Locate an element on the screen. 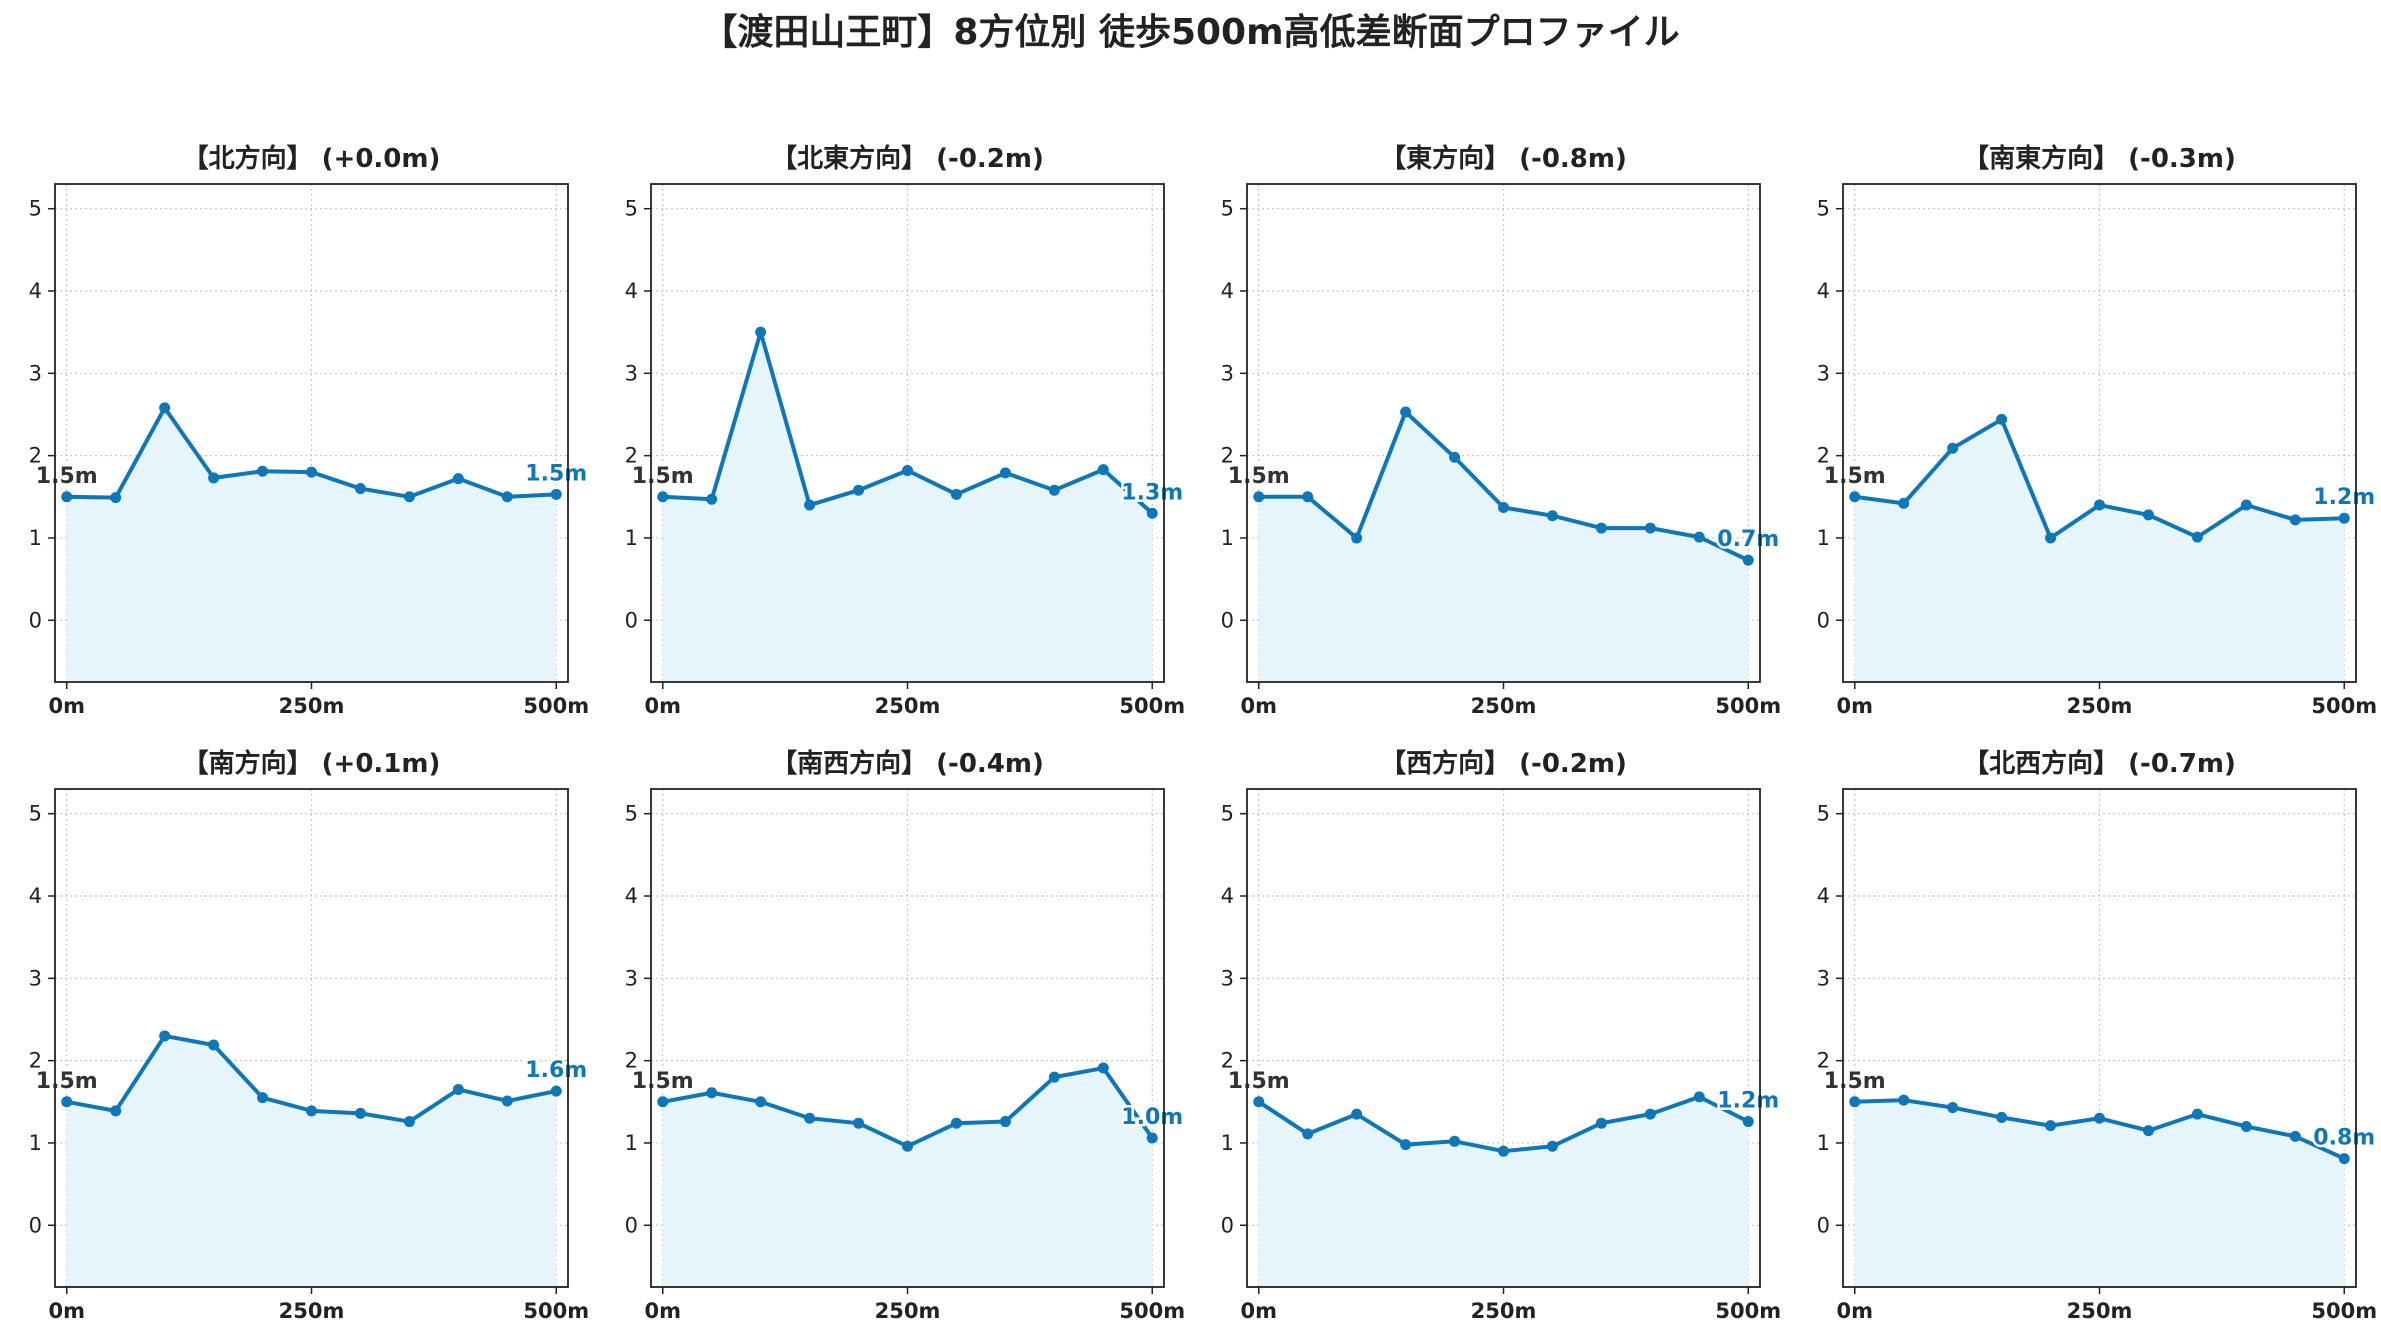  subplot-1: 【北方向】 (+0.0m) 0 1 2 3 4 5 0m 250m 500m 1.5m 1.5m is located at coordinates (309, 430).